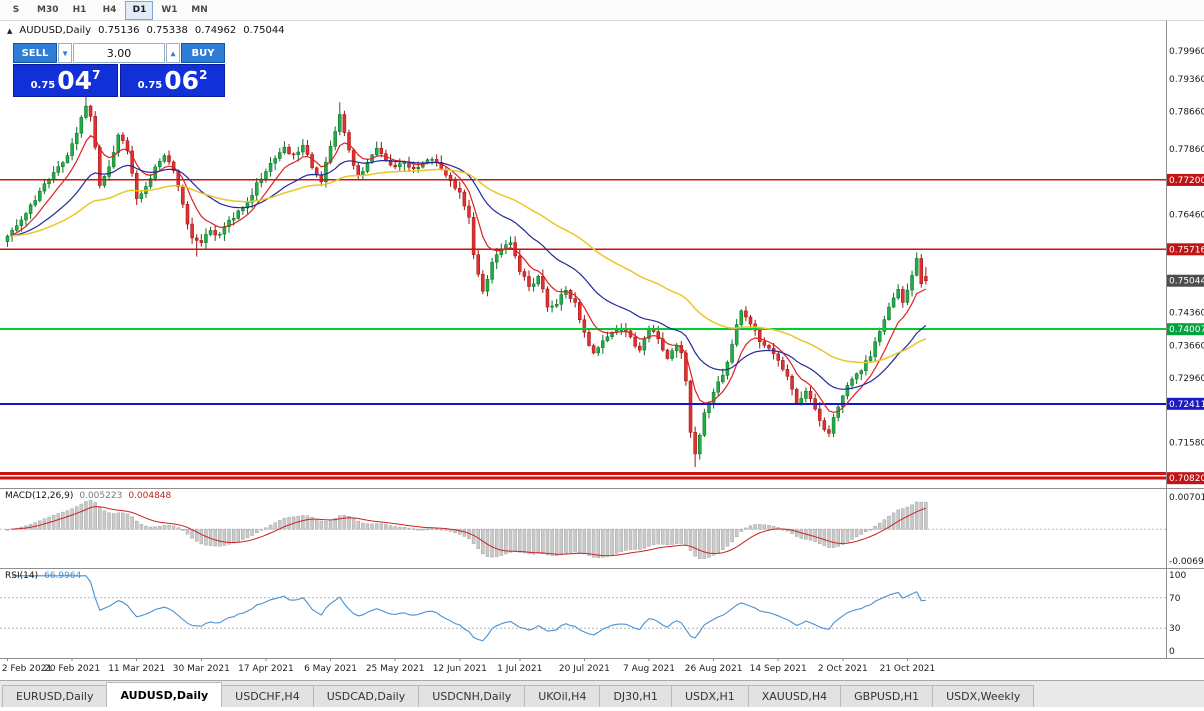 Image resolution: width=1204 pixels, height=711 pixels. Describe the element at coordinates (778, 669) in the screenshot. I see `svg-text: 14 Sep 2021` at that location.